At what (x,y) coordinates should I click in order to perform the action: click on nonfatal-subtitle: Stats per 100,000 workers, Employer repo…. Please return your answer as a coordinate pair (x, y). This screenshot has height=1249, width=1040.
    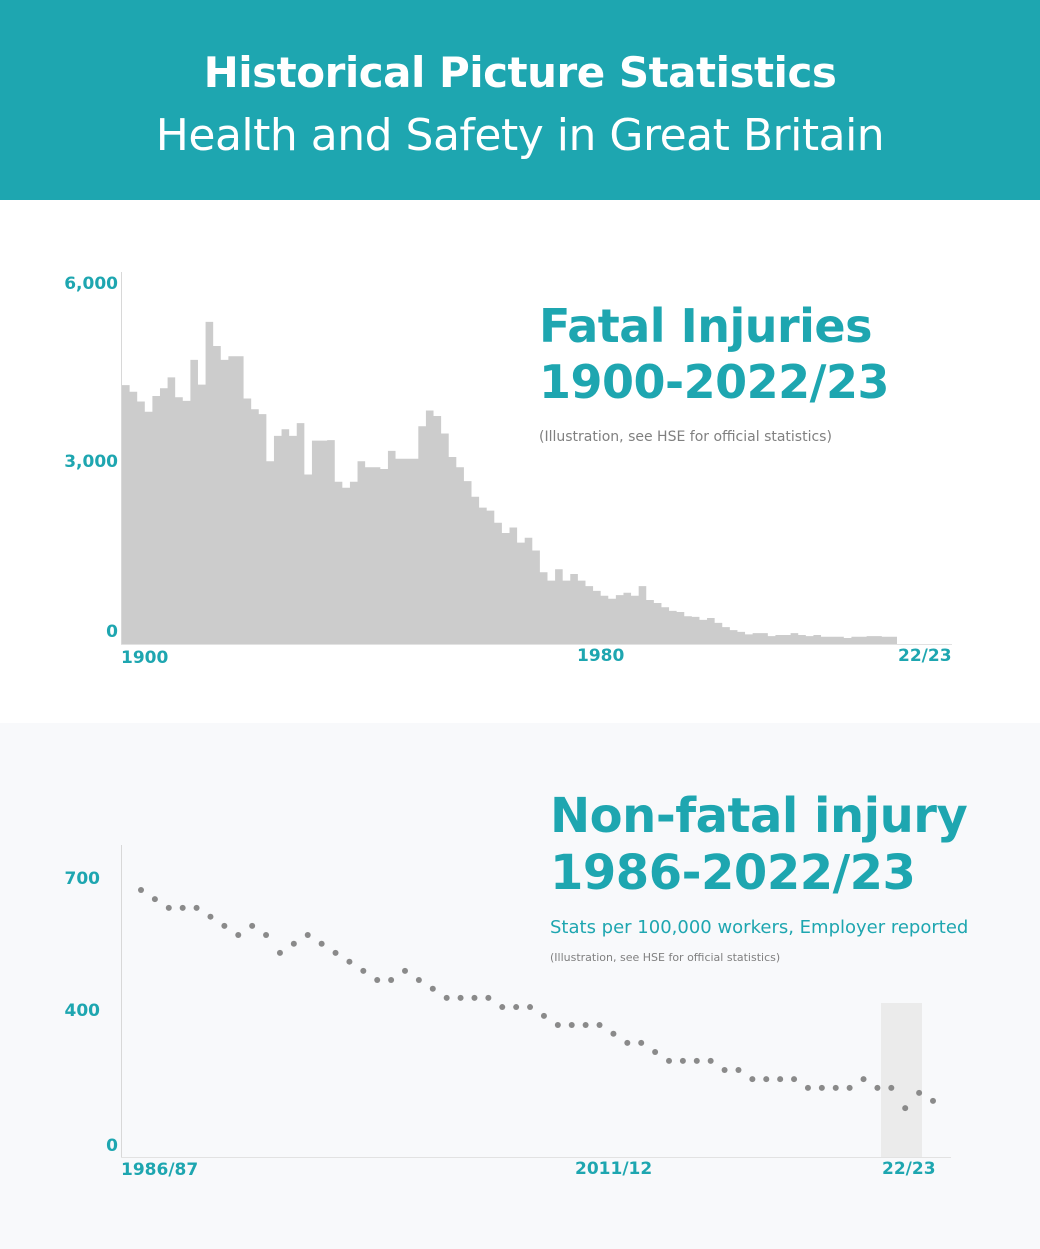
    Looking at the image, I should click on (759, 927).